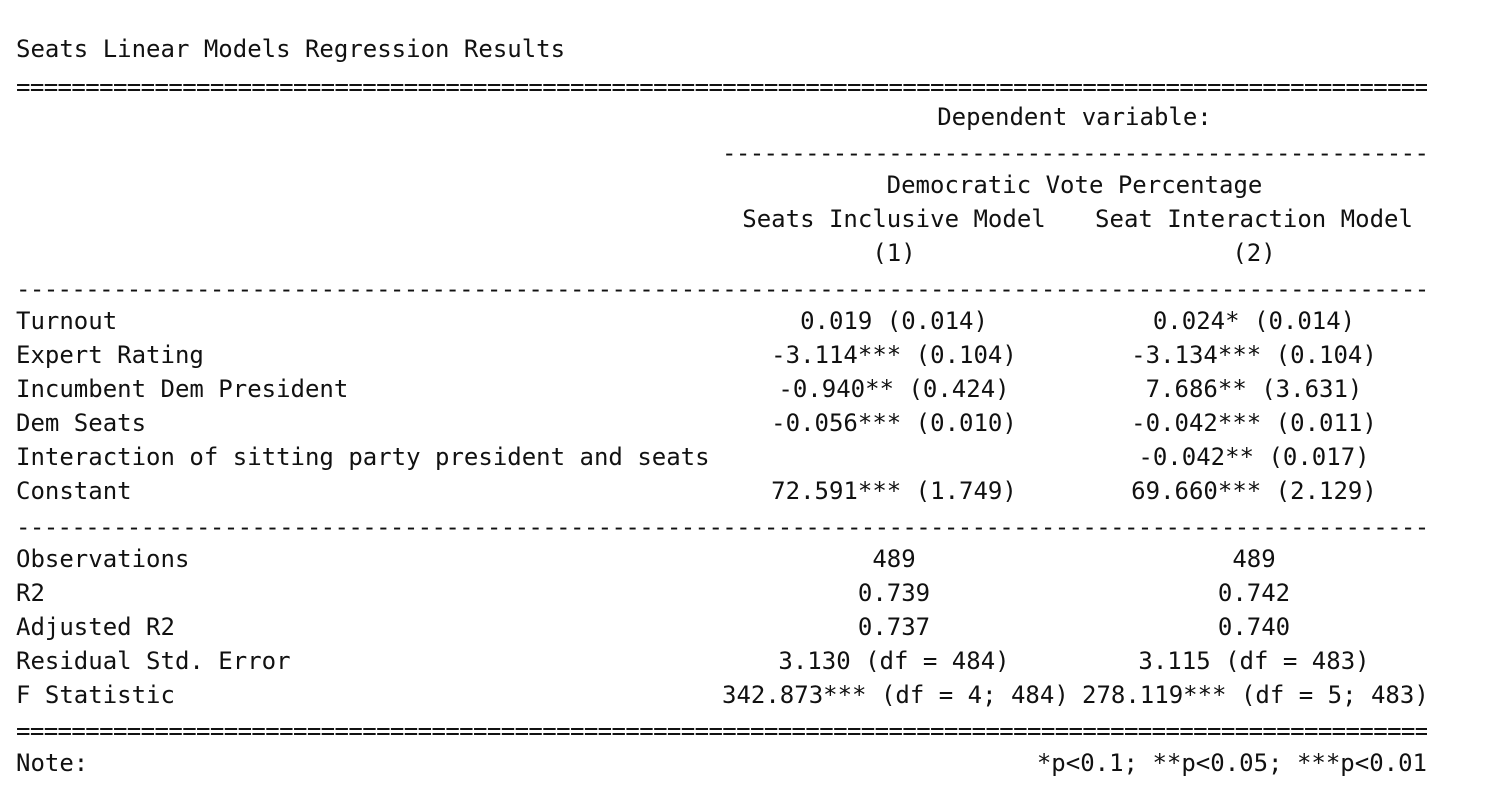  What do you see at coordinates (81, 423) in the screenshot?
I see `row-label: Dem Seats` at bounding box center [81, 423].